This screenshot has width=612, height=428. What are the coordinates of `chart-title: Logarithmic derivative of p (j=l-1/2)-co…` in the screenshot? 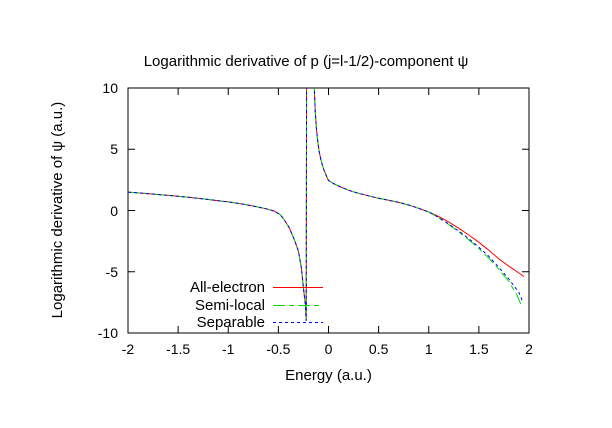 It's located at (306, 61).